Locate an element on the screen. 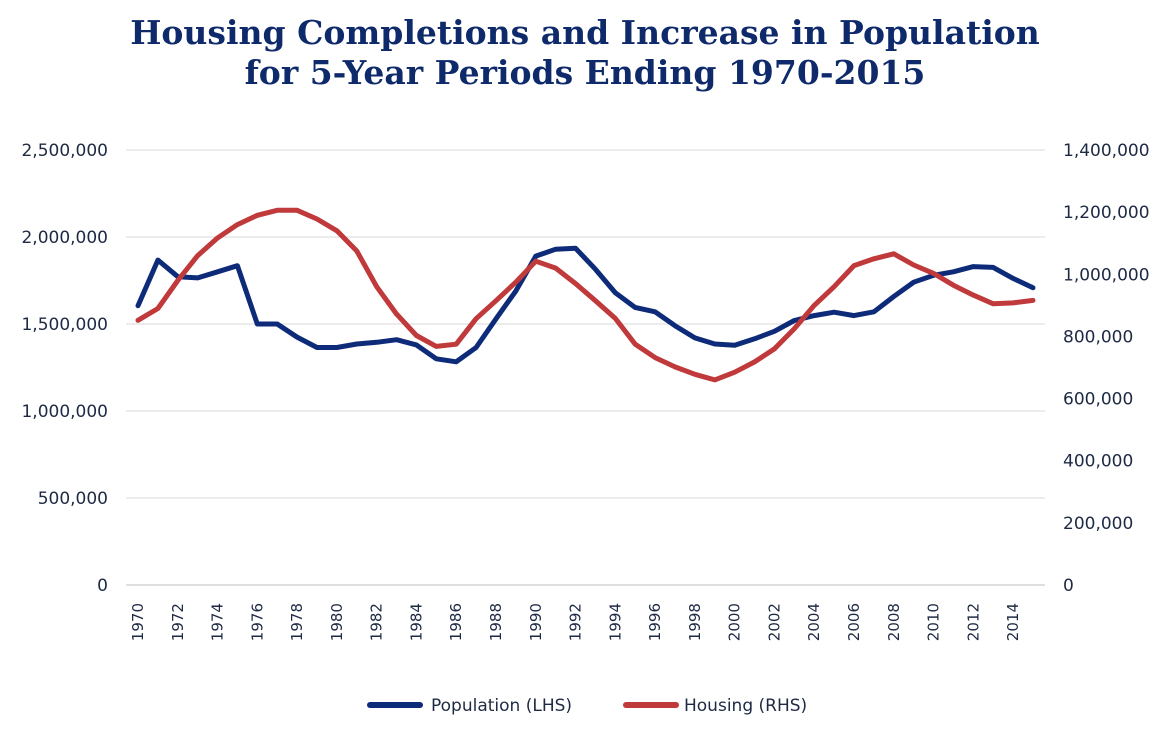  x-axis-tick-label: 1976 is located at coordinates (257, 622).